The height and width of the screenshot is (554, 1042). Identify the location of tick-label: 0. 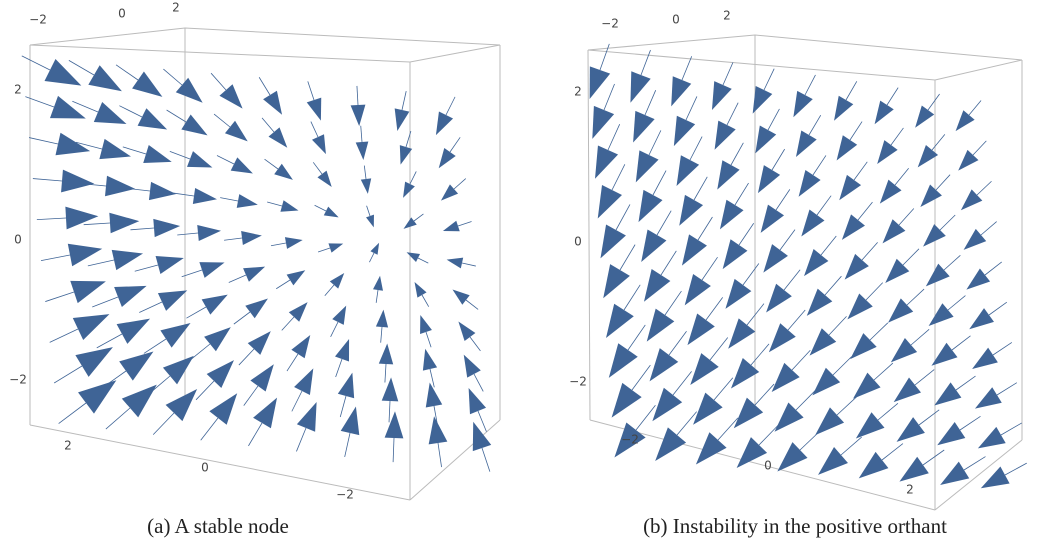
(205, 468).